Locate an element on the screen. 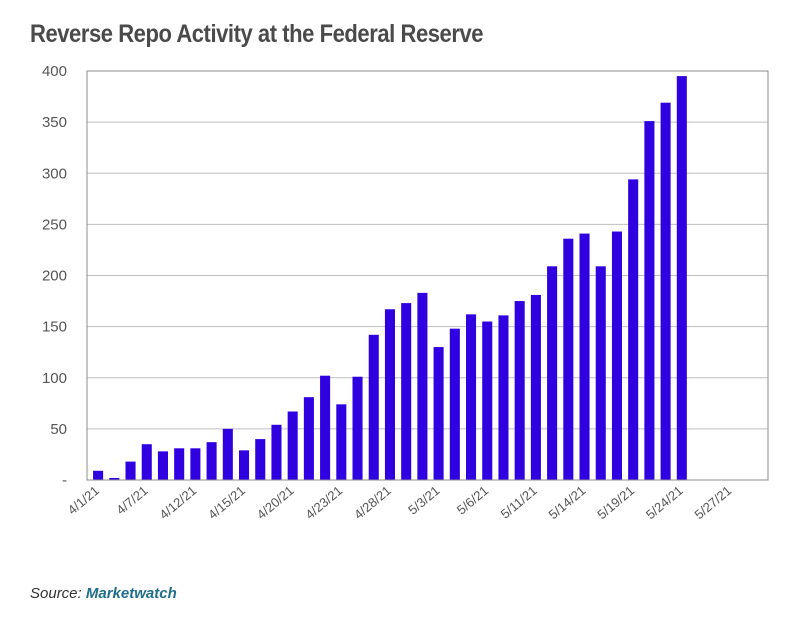 This screenshot has width=790, height=620. x-tick-label: 5/11/21 is located at coordinates (519, 502).